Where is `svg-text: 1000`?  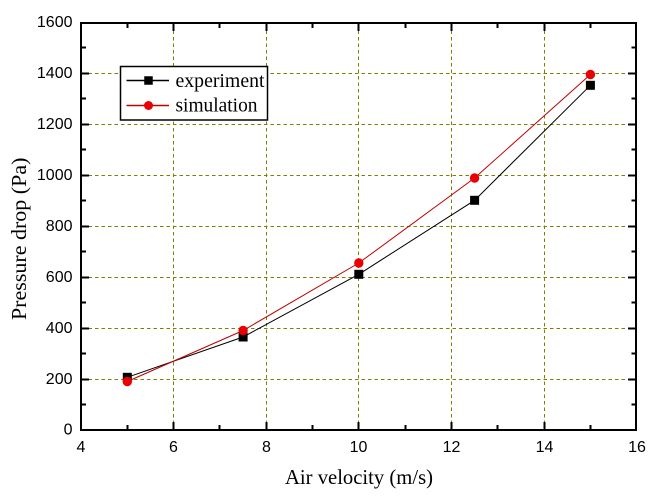
svg-text: 1000 is located at coordinates (55, 175).